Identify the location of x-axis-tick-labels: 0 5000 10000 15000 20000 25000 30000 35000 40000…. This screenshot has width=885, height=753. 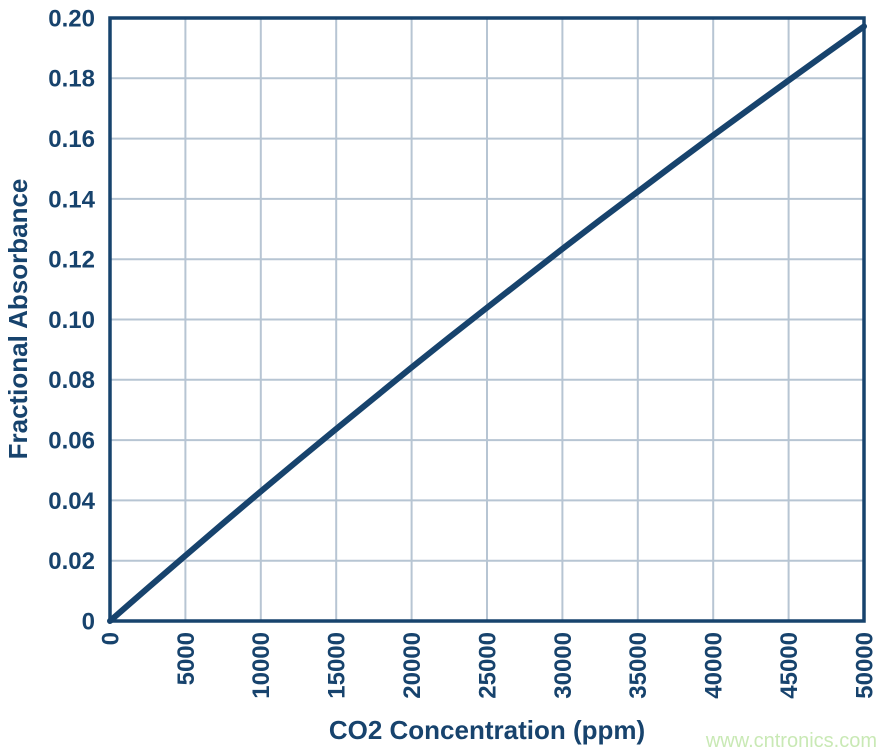
(487, 665).